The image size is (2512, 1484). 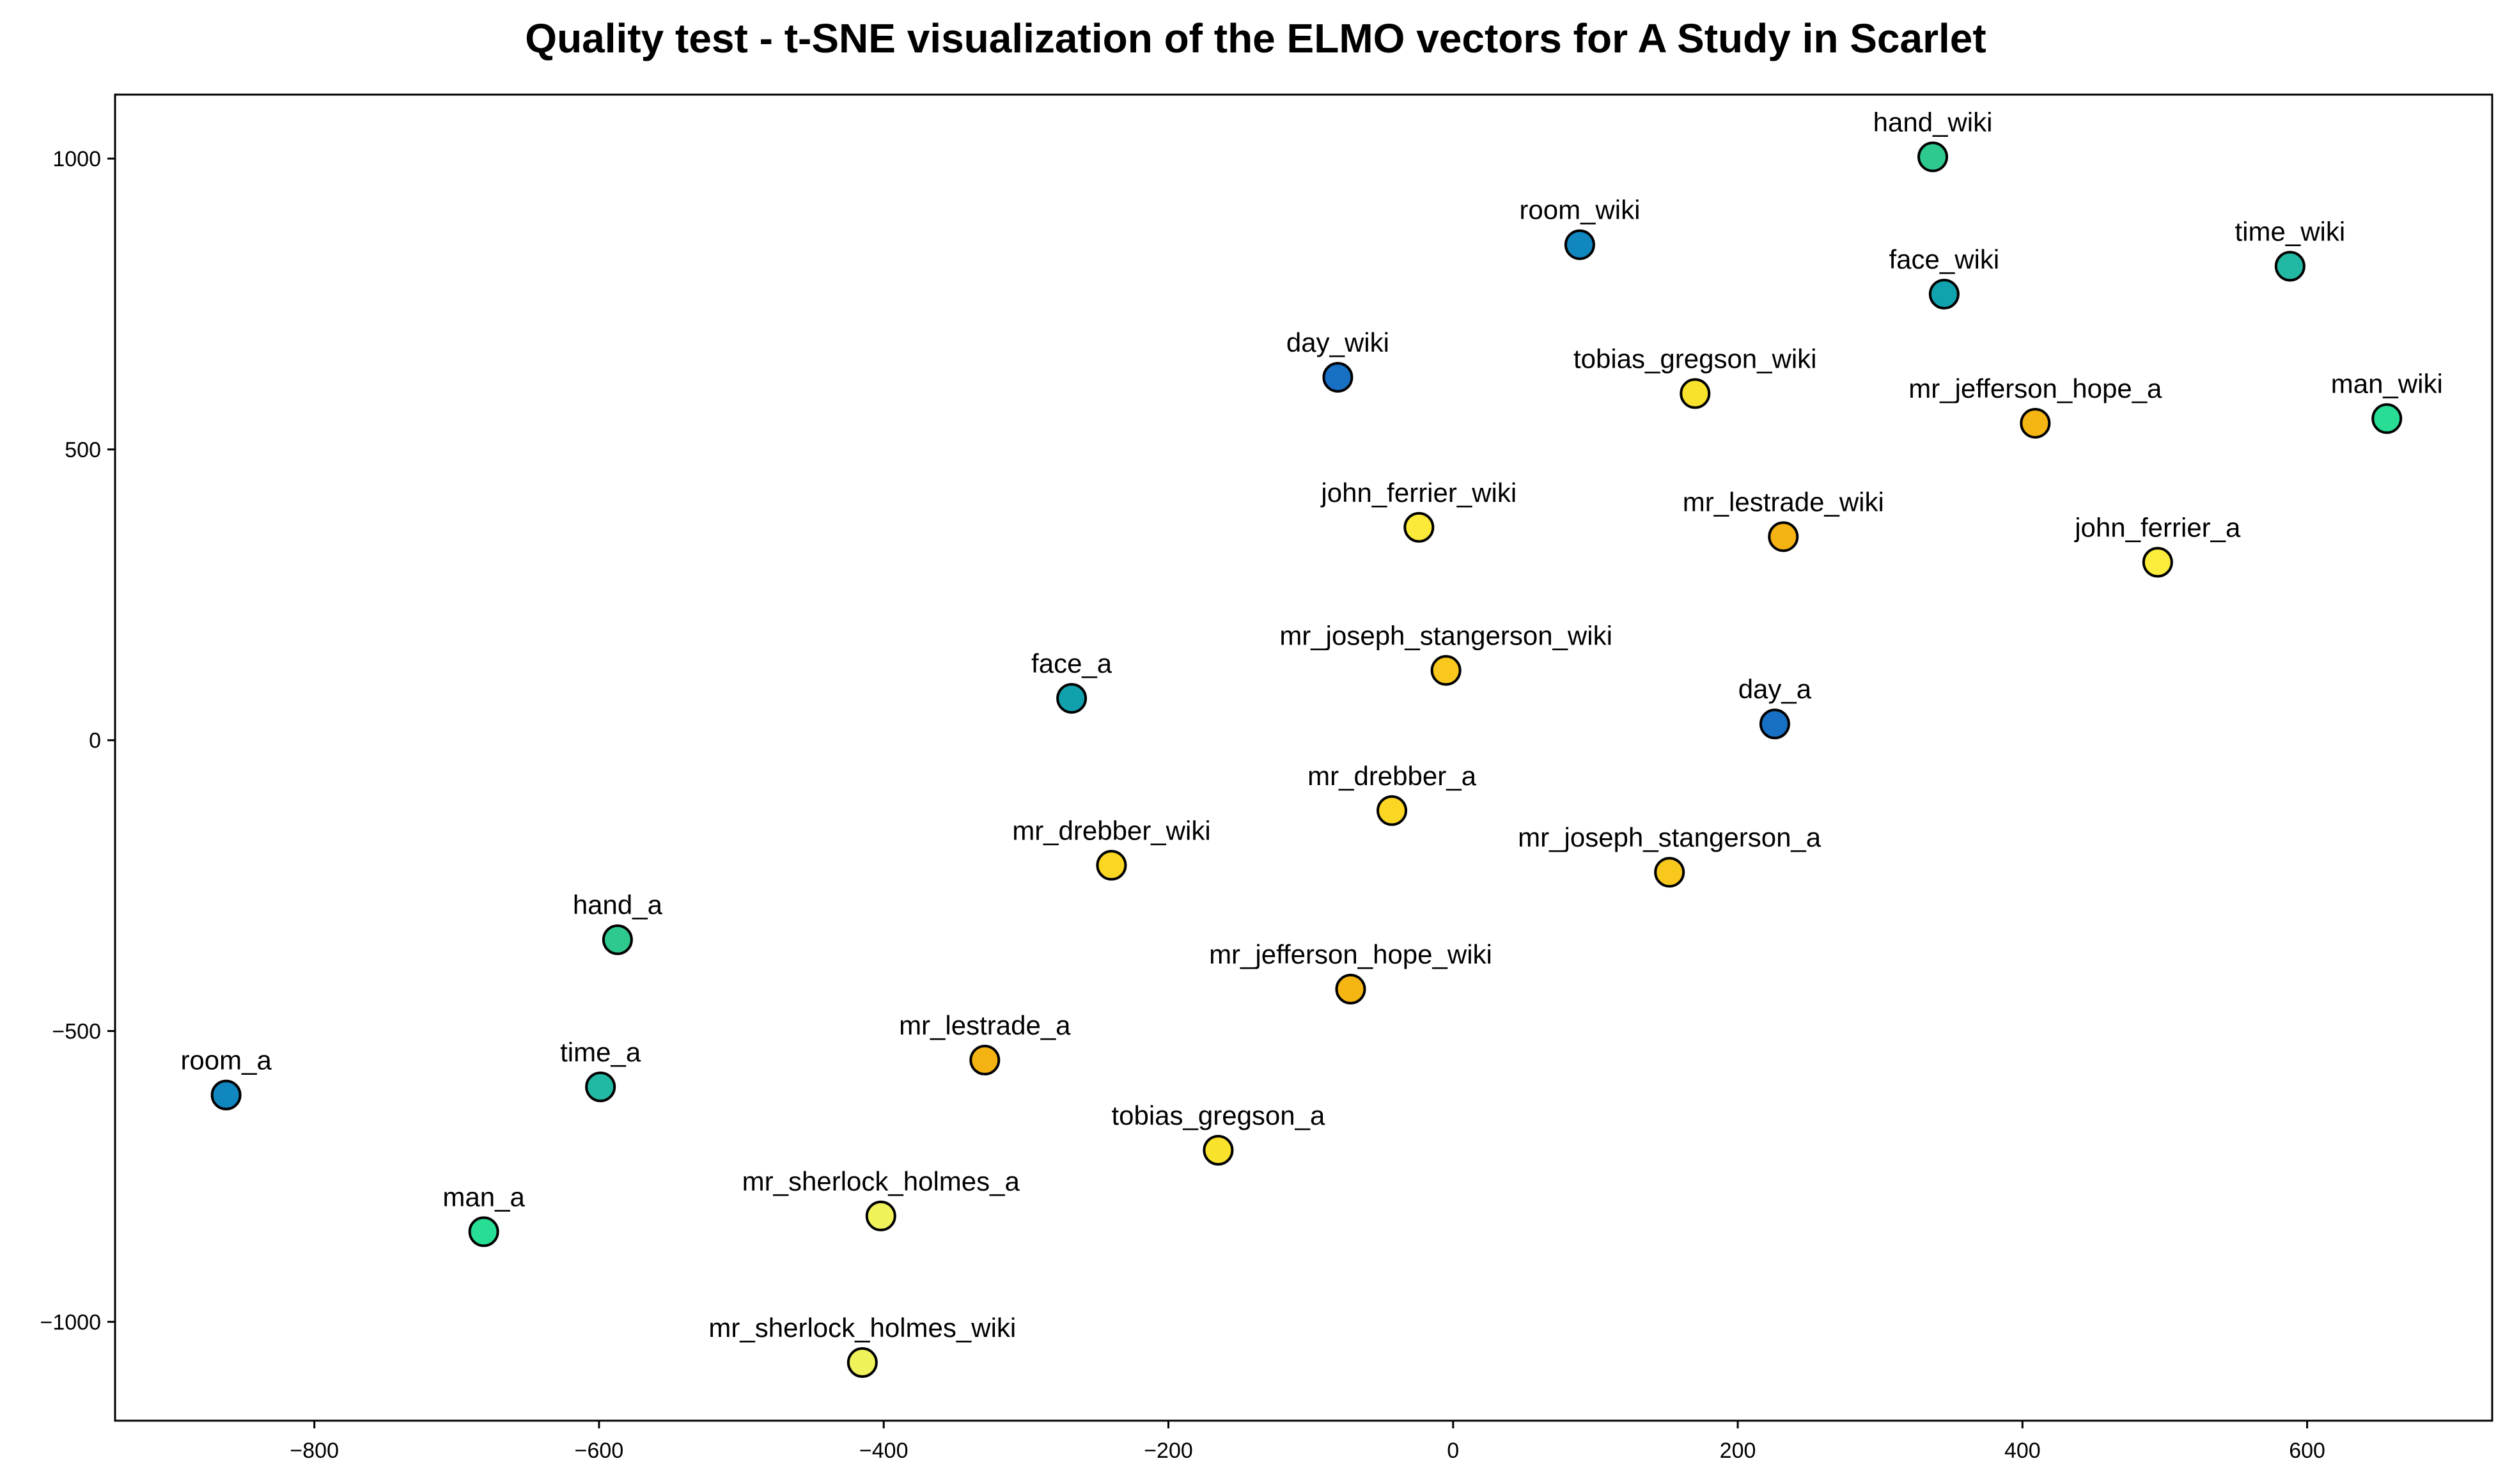 I want to click on scatter-point-mr-jefferson-hope-wiki, so click(x=1350, y=989).